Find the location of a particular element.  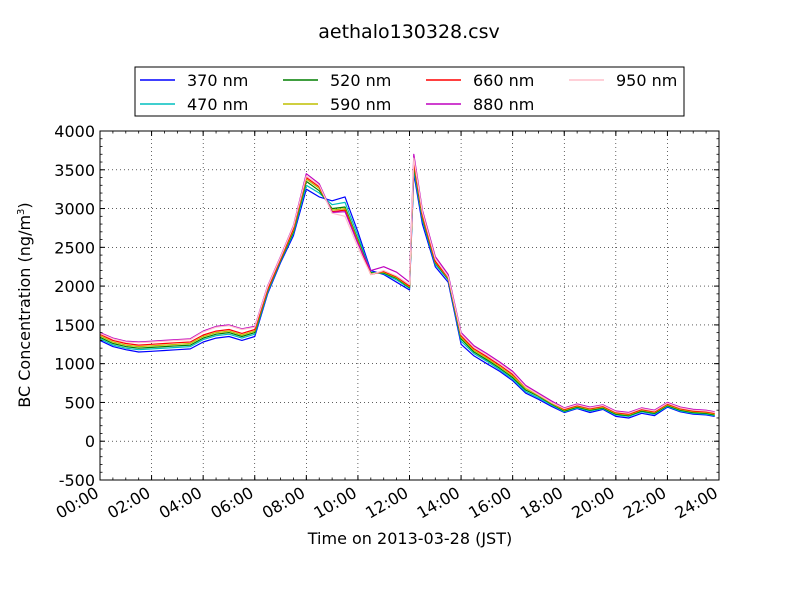

y-axis-label-sup: 3 is located at coordinates (21, 212).